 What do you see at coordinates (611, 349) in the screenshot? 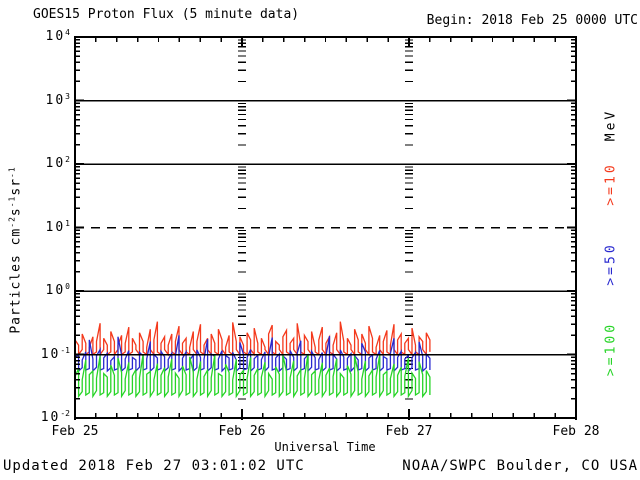
I see `series-label-100mev: >=100` at bounding box center [611, 349].